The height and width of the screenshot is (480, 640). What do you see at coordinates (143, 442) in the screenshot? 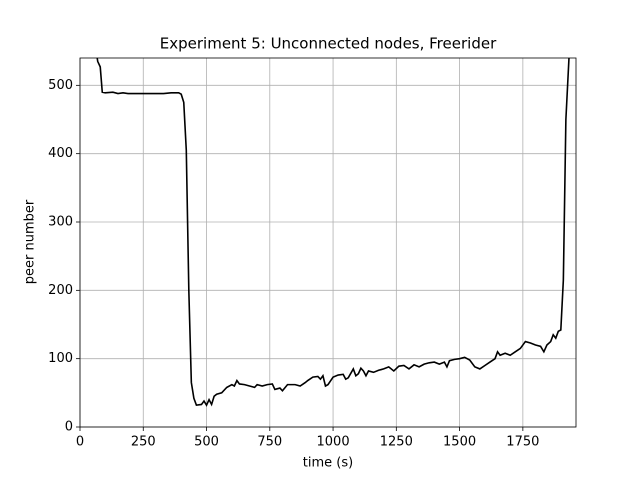
I see `x-tick-label: 250` at bounding box center [143, 442].